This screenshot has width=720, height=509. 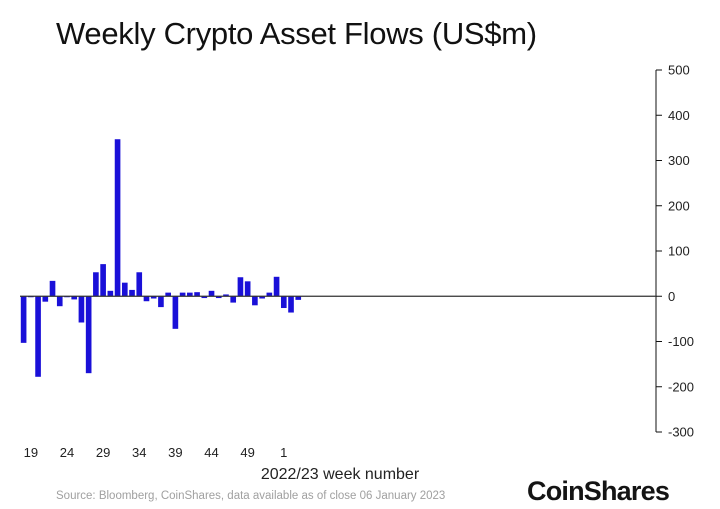 I want to click on y-tick-label: 0, so click(x=671, y=296).